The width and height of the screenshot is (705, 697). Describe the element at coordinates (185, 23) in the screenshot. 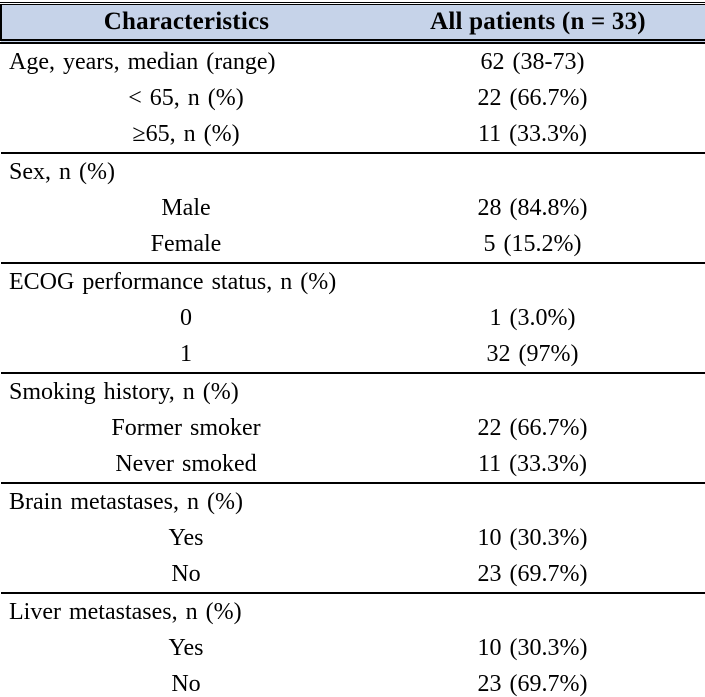

I see `header-characteristics: Characteristics` at that location.